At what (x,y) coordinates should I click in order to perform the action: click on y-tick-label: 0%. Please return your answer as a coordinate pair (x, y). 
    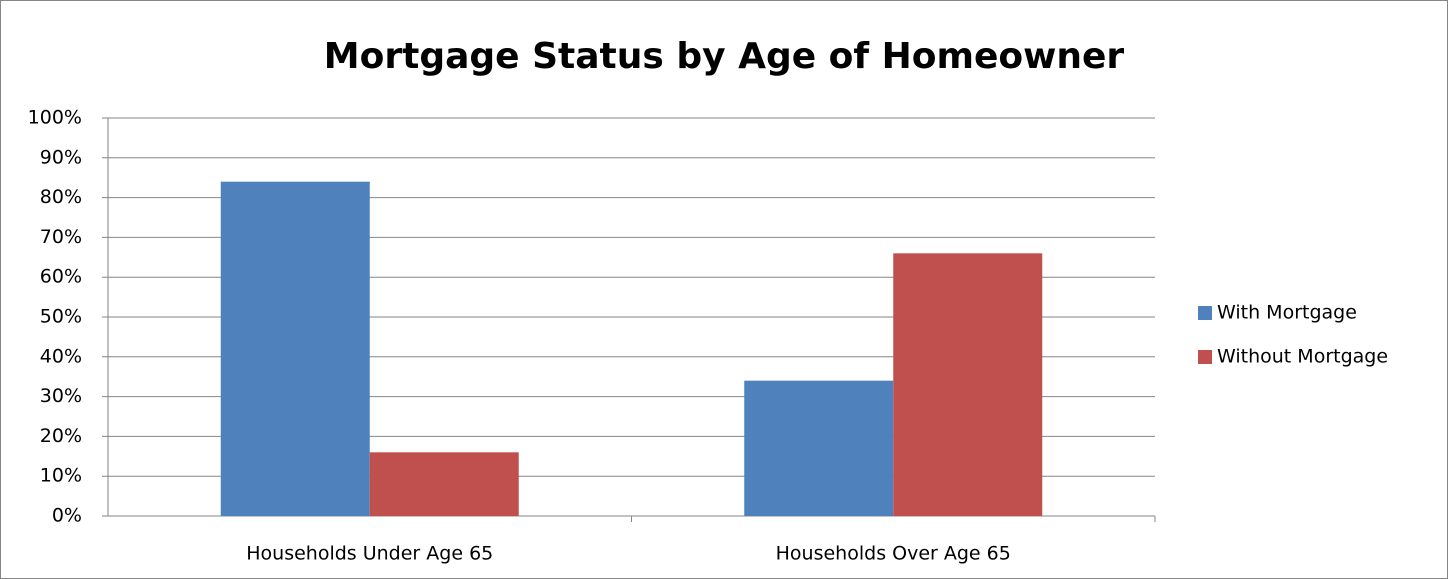
    Looking at the image, I should click on (67, 516).